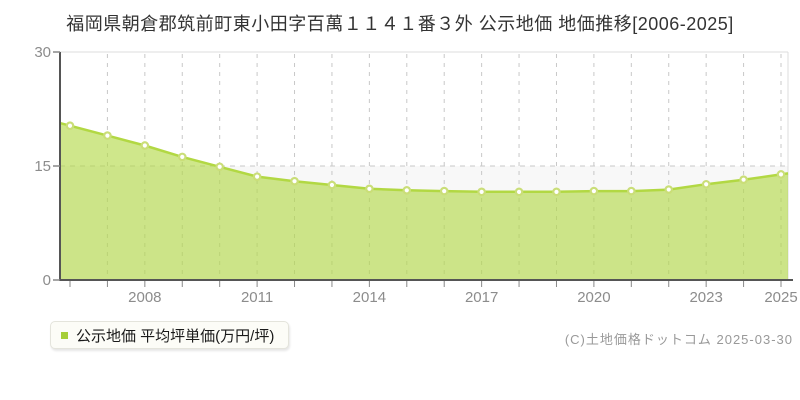  I want to click on x-tick-label: 2020, so click(593, 297).